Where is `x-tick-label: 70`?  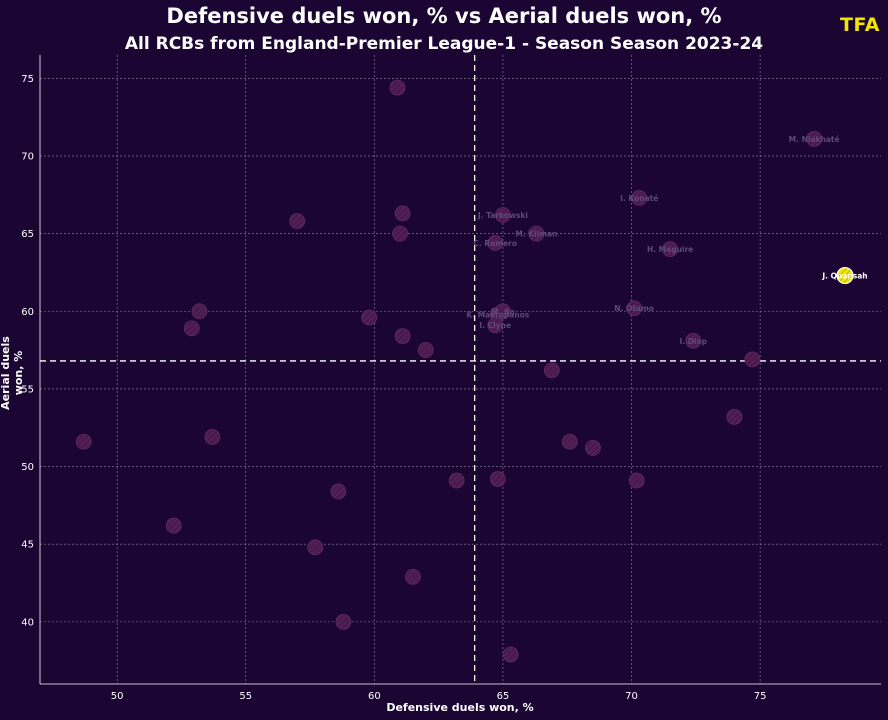 x-tick-label: 70 is located at coordinates (631, 696).